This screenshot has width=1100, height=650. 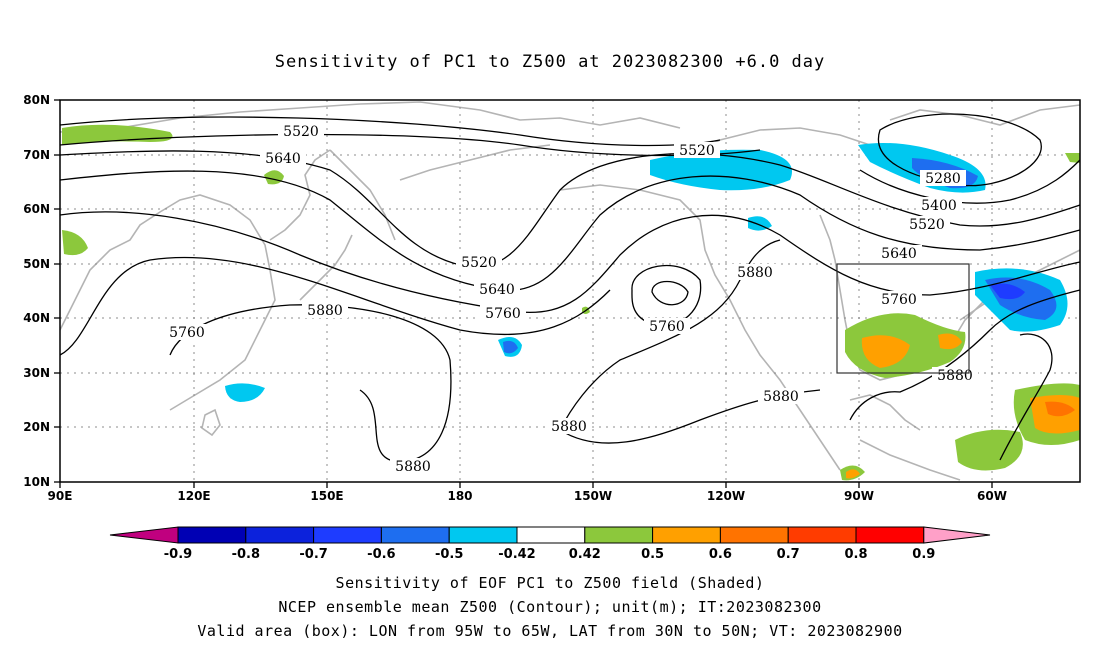 I want to click on colorbar-upper-arrow, so click(x=957, y=535).